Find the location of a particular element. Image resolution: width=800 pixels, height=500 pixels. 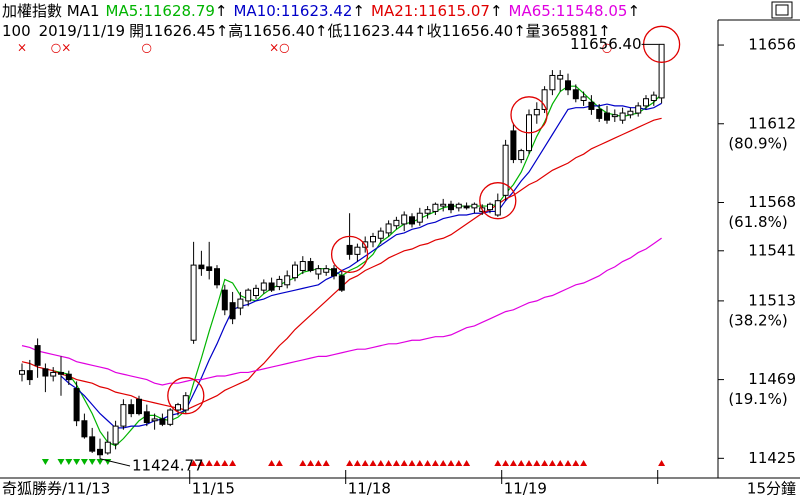

x-label: 奇狐勝券/11/13 is located at coordinates (56, 489).